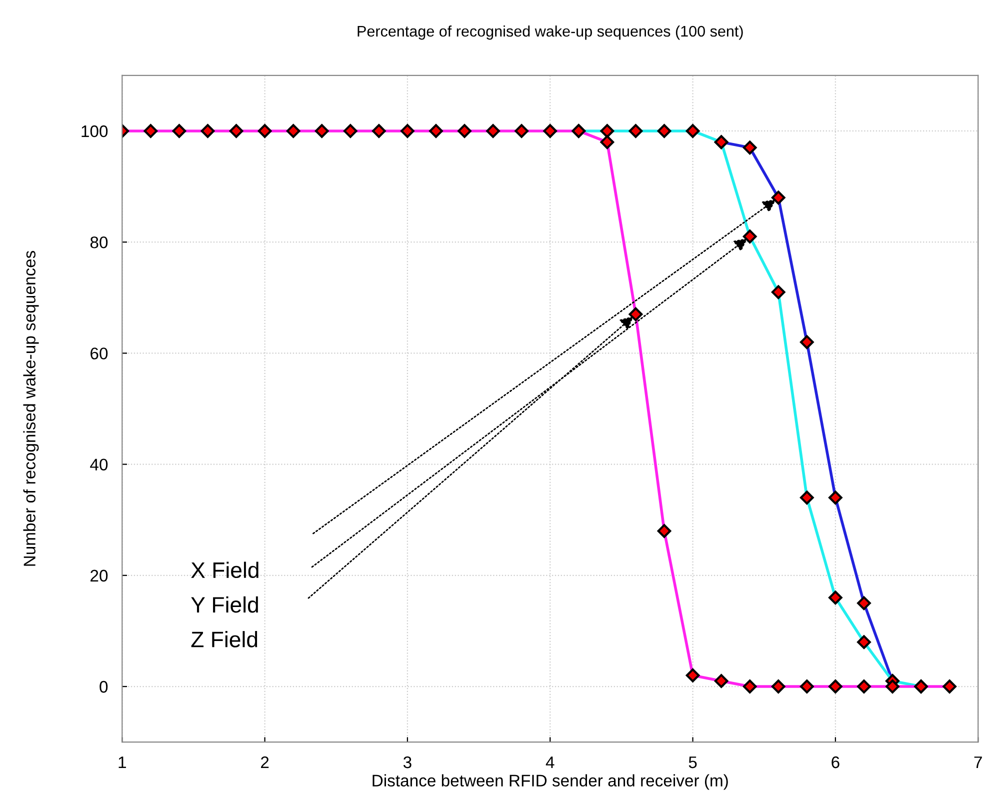 The width and height of the screenshot is (993, 811). What do you see at coordinates (104, 686) in the screenshot?
I see `y-tick-label: 0` at bounding box center [104, 686].